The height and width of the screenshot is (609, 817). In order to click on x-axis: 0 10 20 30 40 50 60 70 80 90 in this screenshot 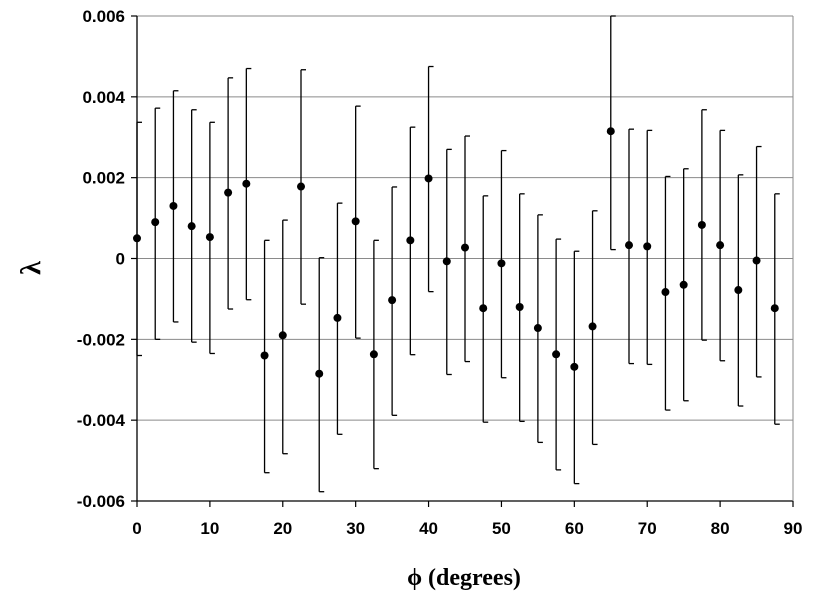, I will do `click(467, 519)`.